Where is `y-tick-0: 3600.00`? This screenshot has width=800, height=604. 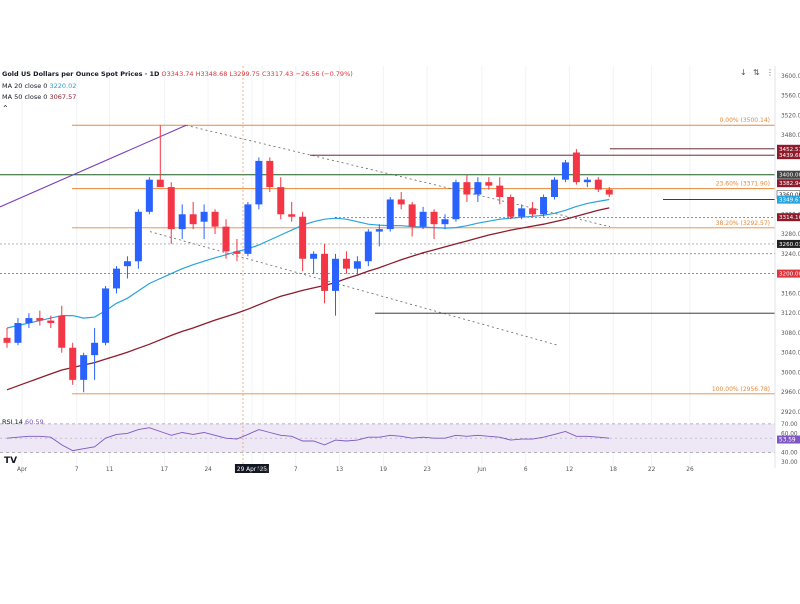
y-tick-0: 3600.00 is located at coordinates (790, 77).